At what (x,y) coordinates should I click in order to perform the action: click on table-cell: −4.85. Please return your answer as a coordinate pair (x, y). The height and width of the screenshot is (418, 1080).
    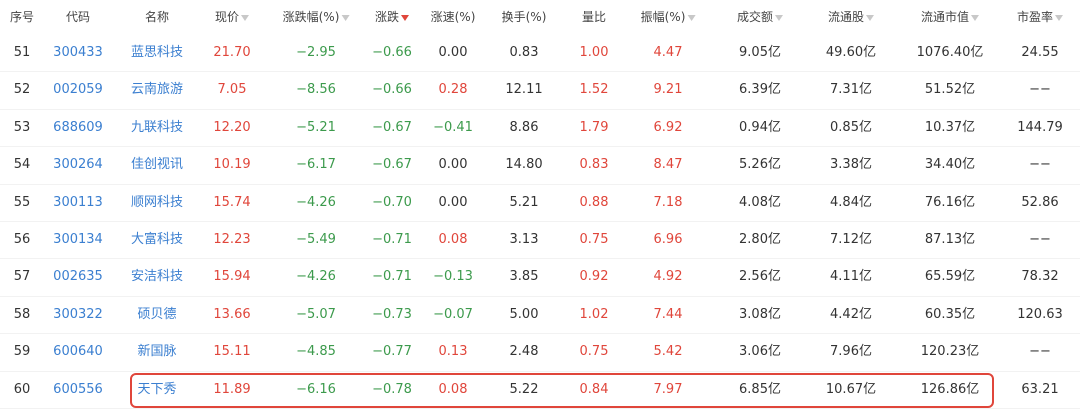
    Looking at the image, I should click on (316, 352).